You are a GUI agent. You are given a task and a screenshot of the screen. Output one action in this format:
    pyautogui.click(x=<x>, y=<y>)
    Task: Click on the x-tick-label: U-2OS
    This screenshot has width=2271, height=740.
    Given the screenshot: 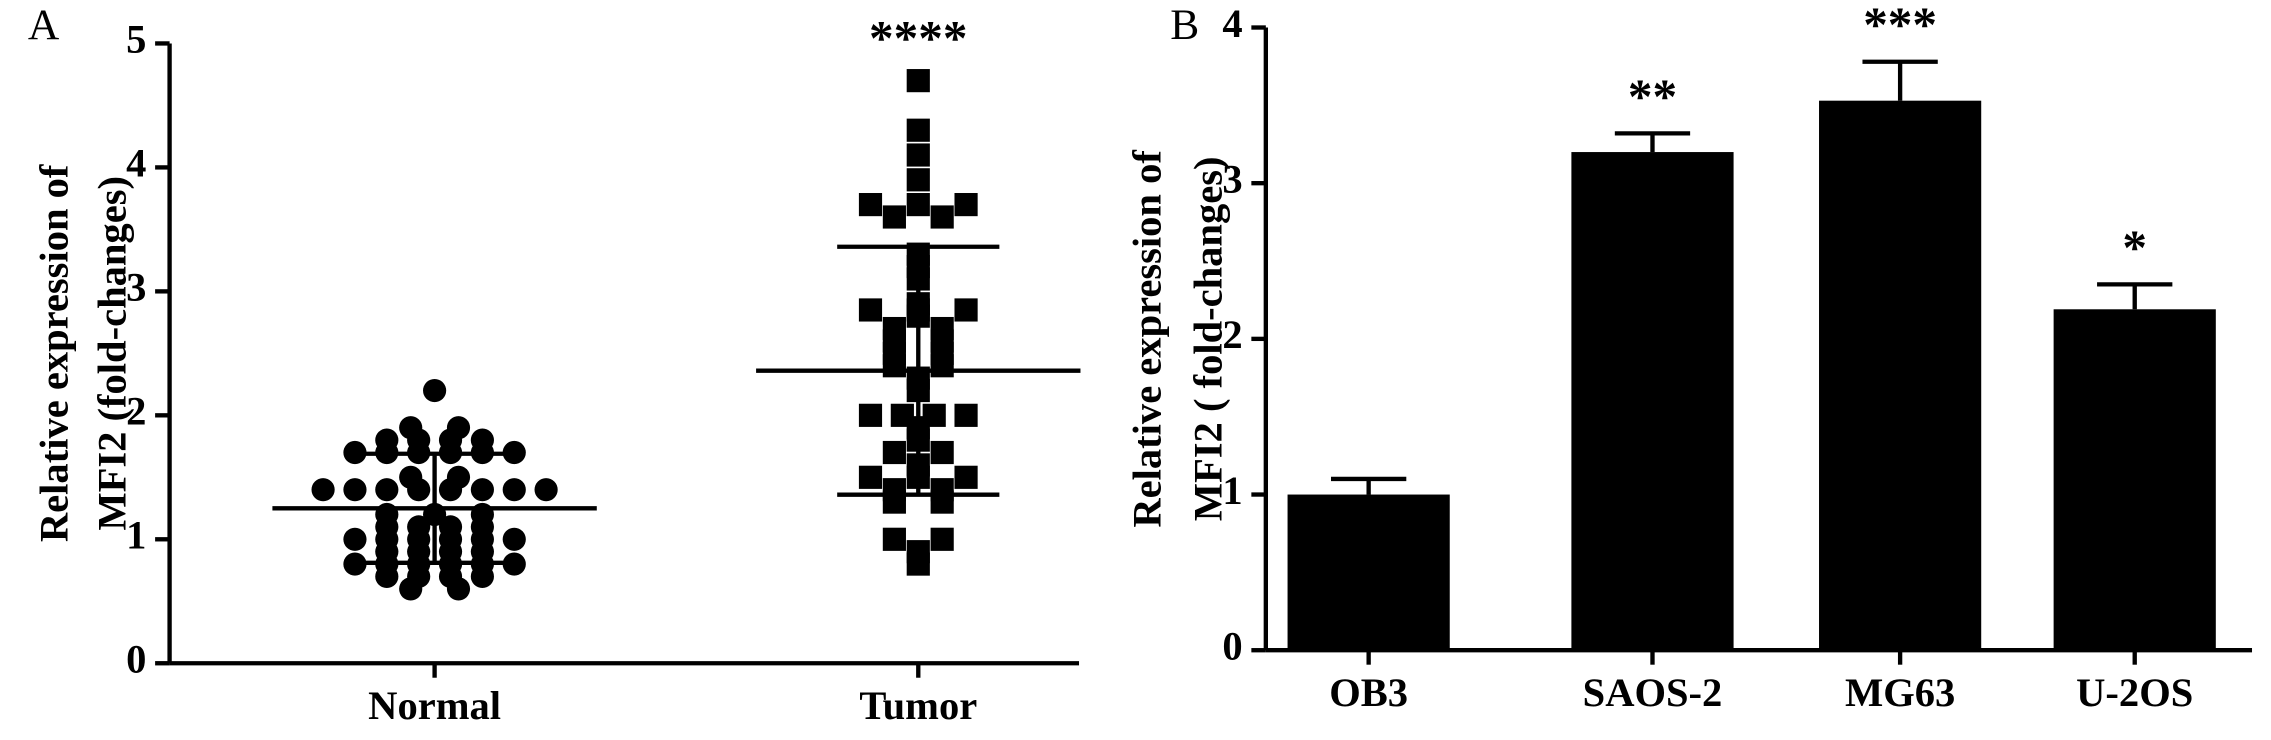 What is the action you would take?
    pyautogui.click(x=2134, y=692)
    